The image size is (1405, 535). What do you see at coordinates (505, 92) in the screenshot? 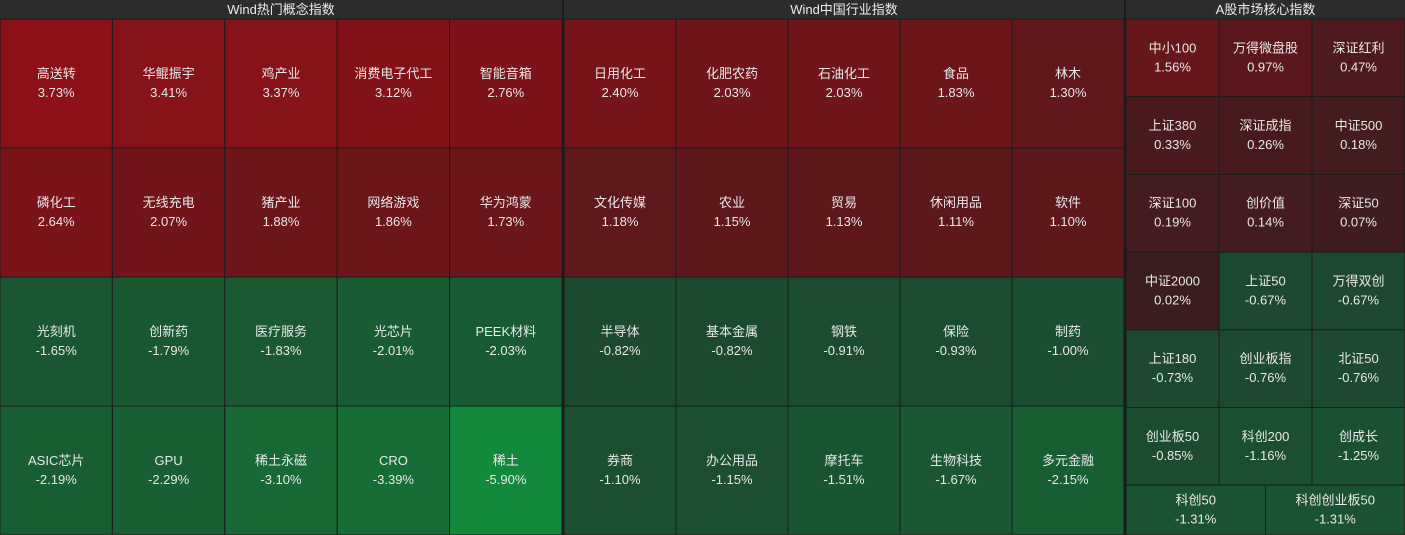
I see `tile-value: 2.76%` at bounding box center [505, 92].